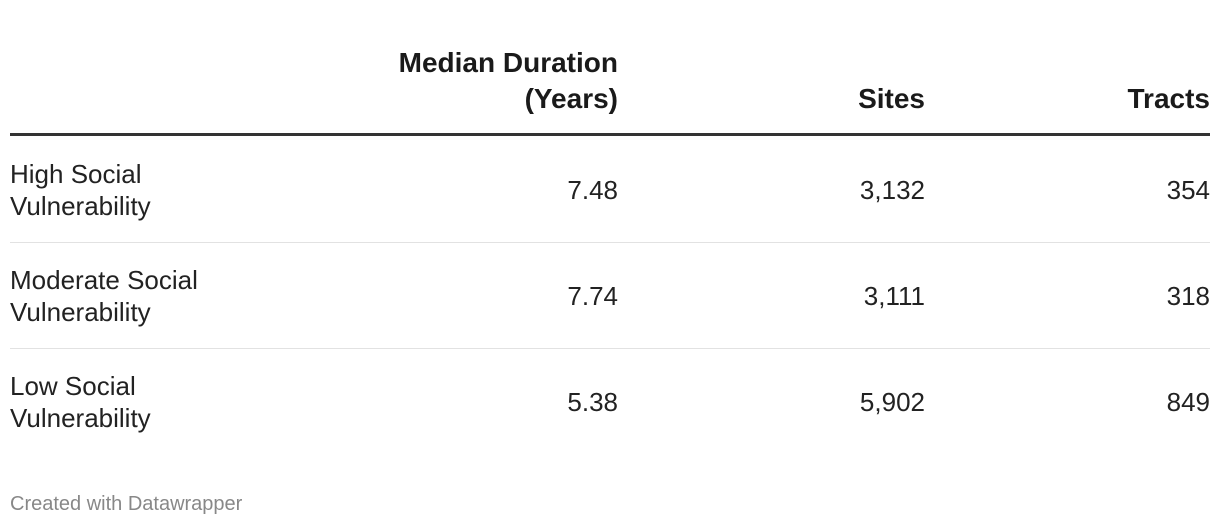 The height and width of the screenshot is (530, 1220). What do you see at coordinates (592, 401) in the screenshot?
I see `cell-value: 5.38` at bounding box center [592, 401].